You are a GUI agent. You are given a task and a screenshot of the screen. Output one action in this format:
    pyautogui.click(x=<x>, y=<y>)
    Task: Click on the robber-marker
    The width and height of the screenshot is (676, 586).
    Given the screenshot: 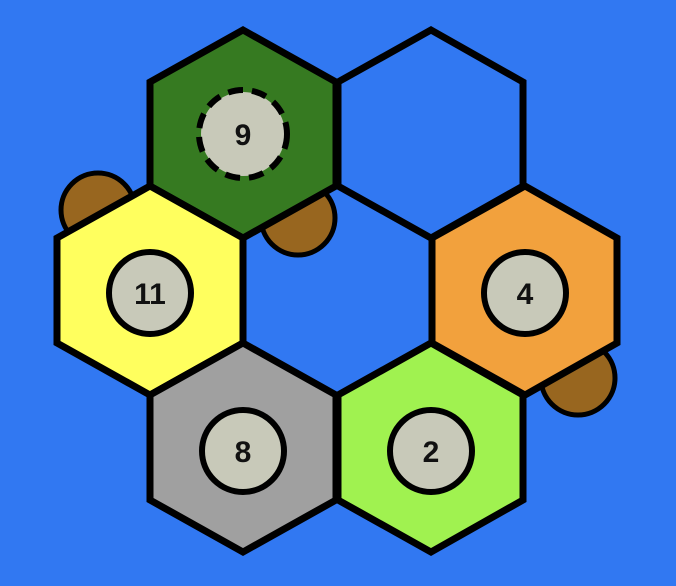 What is the action you would take?
    pyautogui.click(x=243, y=134)
    